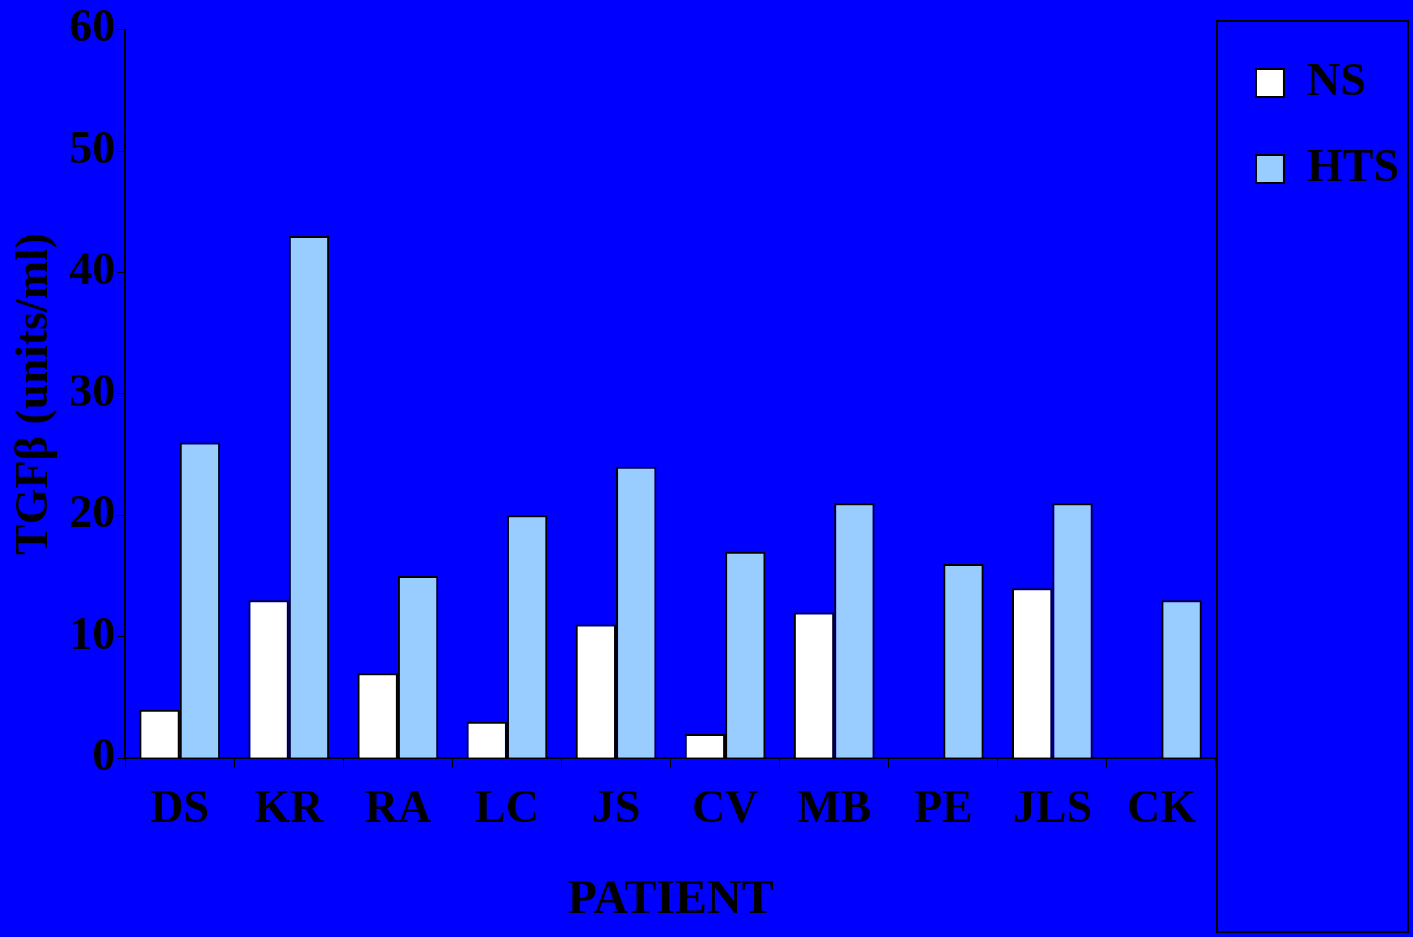 This screenshot has width=1413, height=937. I want to click on y-tick-label: 40, so click(92, 269).